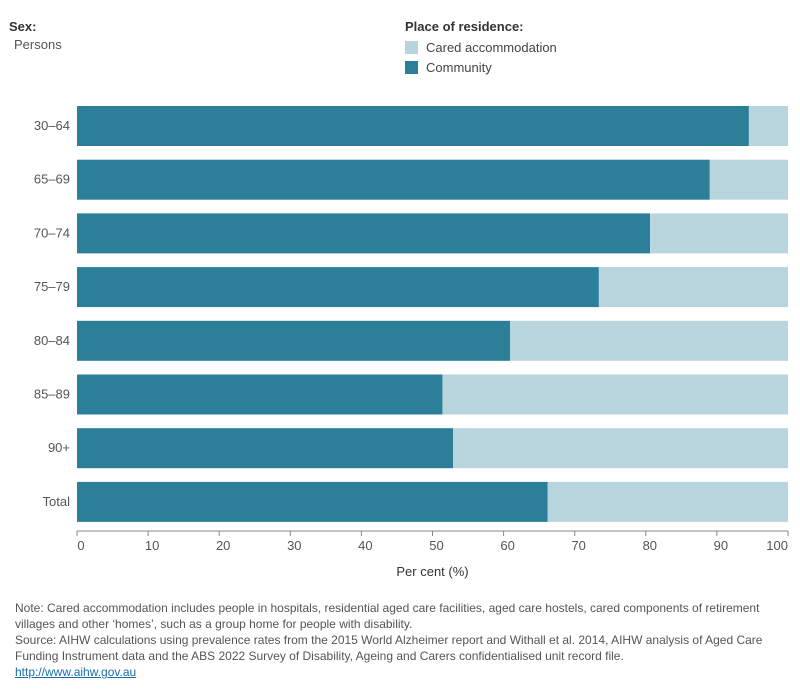 Image resolution: width=800 pixels, height=700 pixels. What do you see at coordinates (667, 501) in the screenshot?
I see `bar-cared-accommodation-total` at bounding box center [667, 501].